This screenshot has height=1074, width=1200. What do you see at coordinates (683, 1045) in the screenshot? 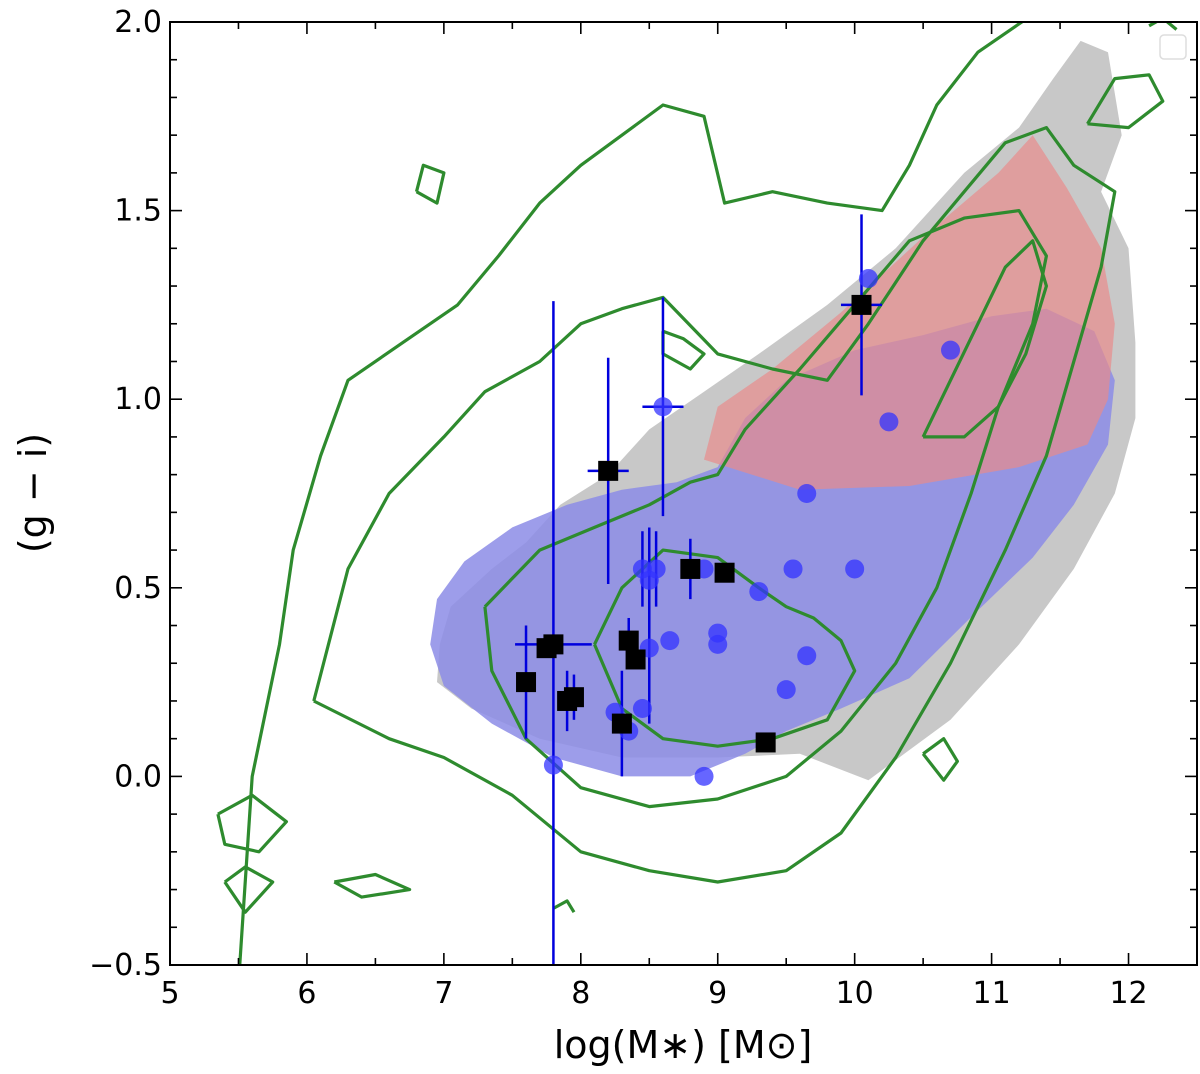
I see `x-axis-title: log(M∗) [M⊙]` at bounding box center [683, 1045].